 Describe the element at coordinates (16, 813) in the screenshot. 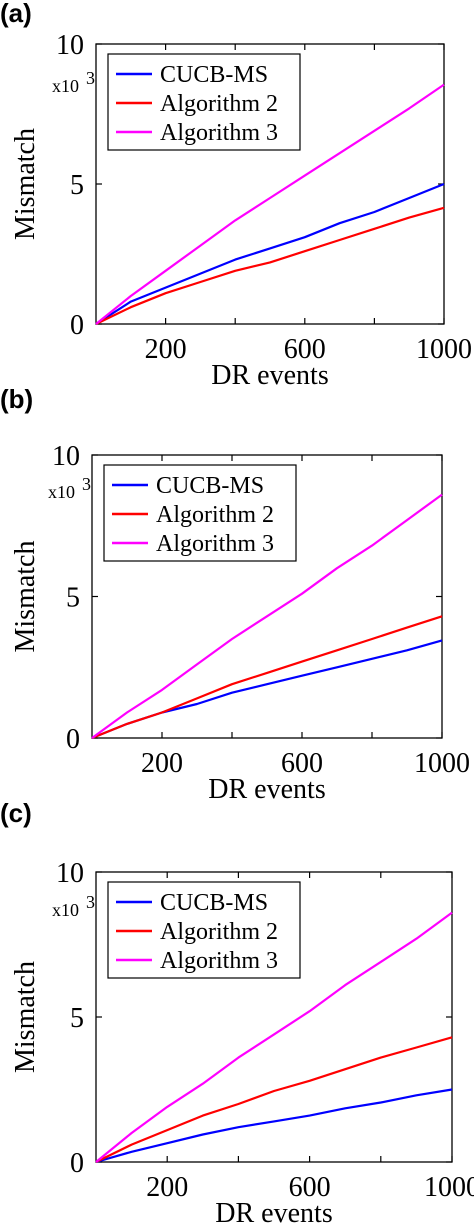

I see `panel-label: (c)` at that location.